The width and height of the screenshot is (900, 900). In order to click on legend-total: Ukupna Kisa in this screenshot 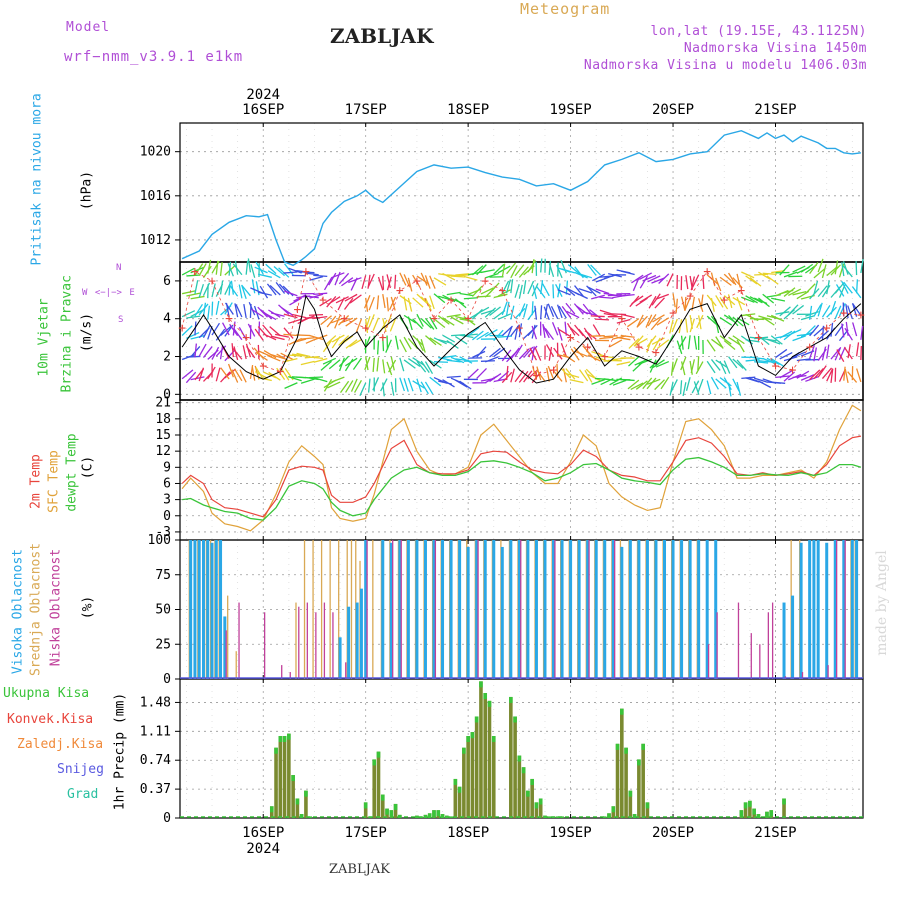, I will do `click(46, 693)`.